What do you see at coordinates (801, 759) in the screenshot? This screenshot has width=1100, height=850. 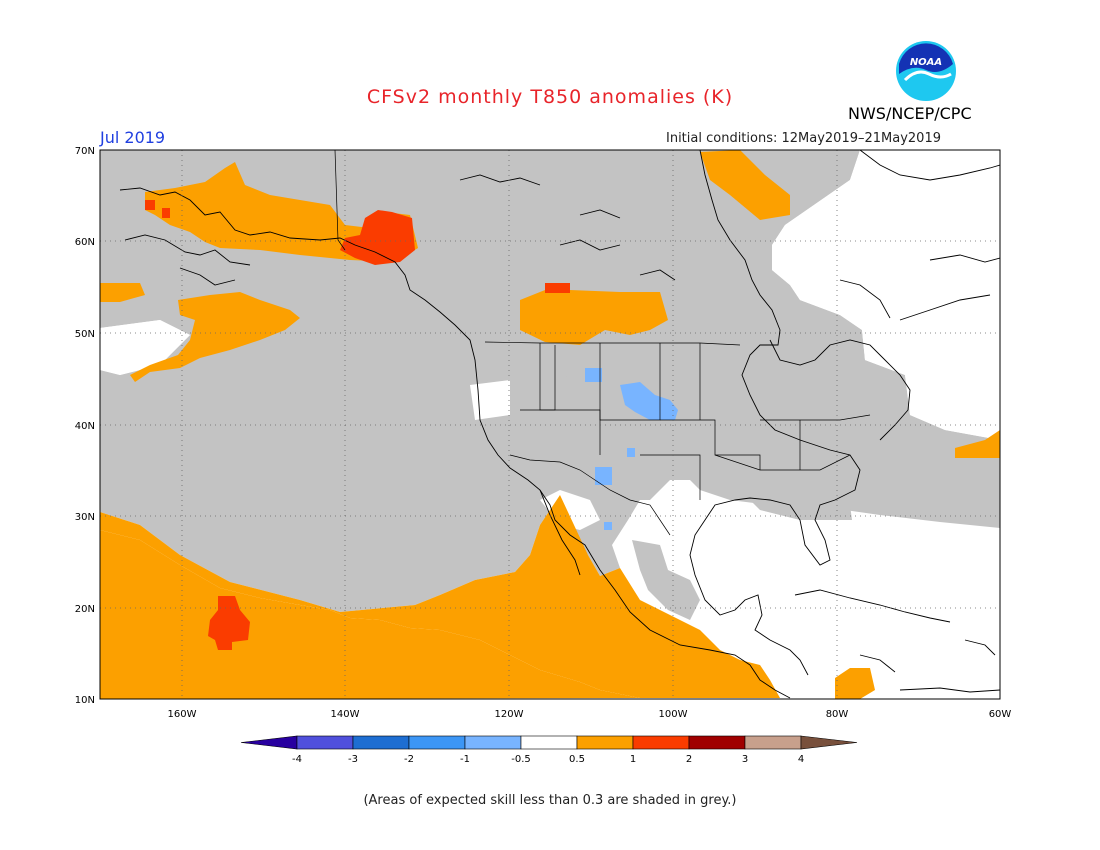 I see `colorbar-label: 4` at bounding box center [801, 759].